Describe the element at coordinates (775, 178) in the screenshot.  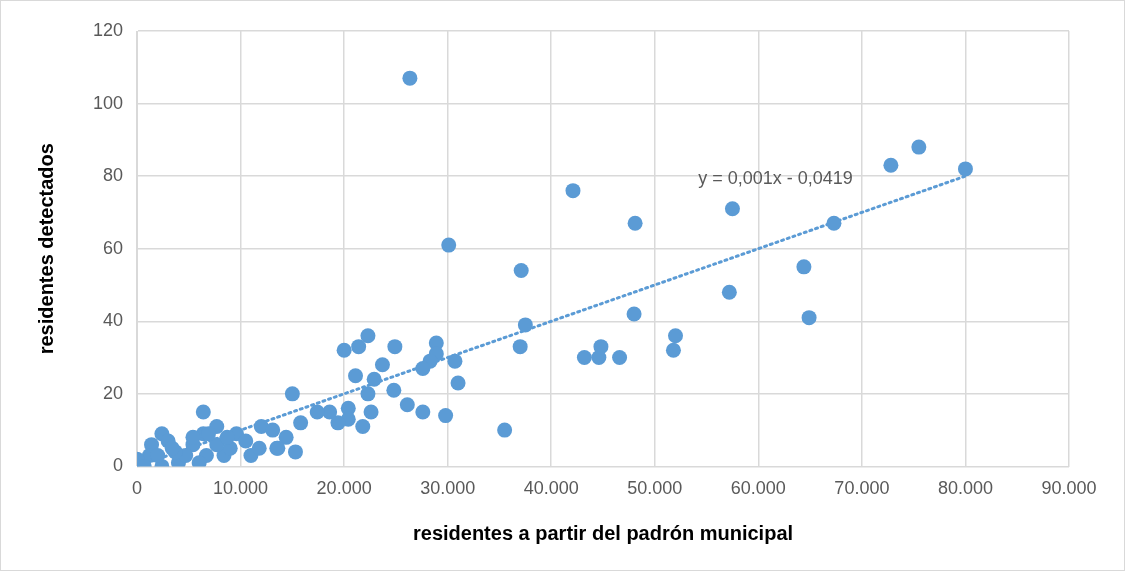
I see `annotation: y = 0,001x - 0,0419` at that location.